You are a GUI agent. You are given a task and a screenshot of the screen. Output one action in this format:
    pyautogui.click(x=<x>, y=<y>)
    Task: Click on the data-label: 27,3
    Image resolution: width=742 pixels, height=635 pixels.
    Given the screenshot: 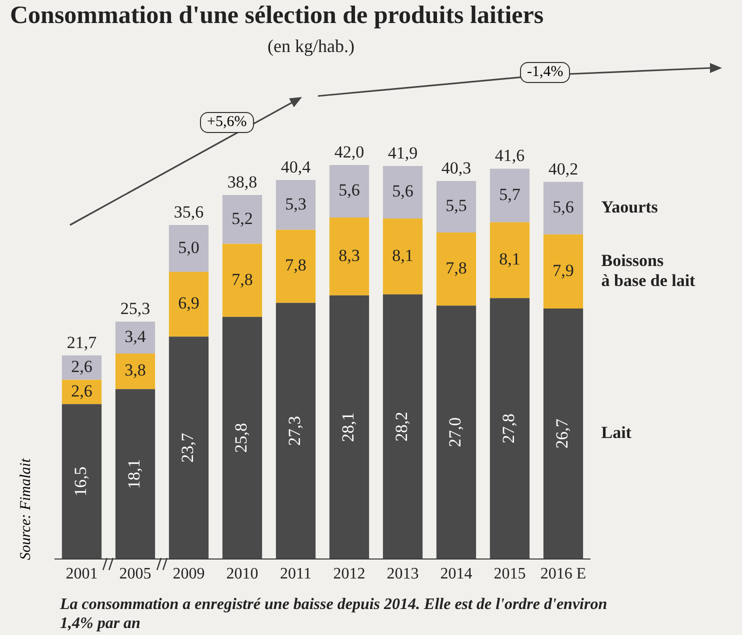 What is the action you would take?
    pyautogui.click(x=294, y=431)
    